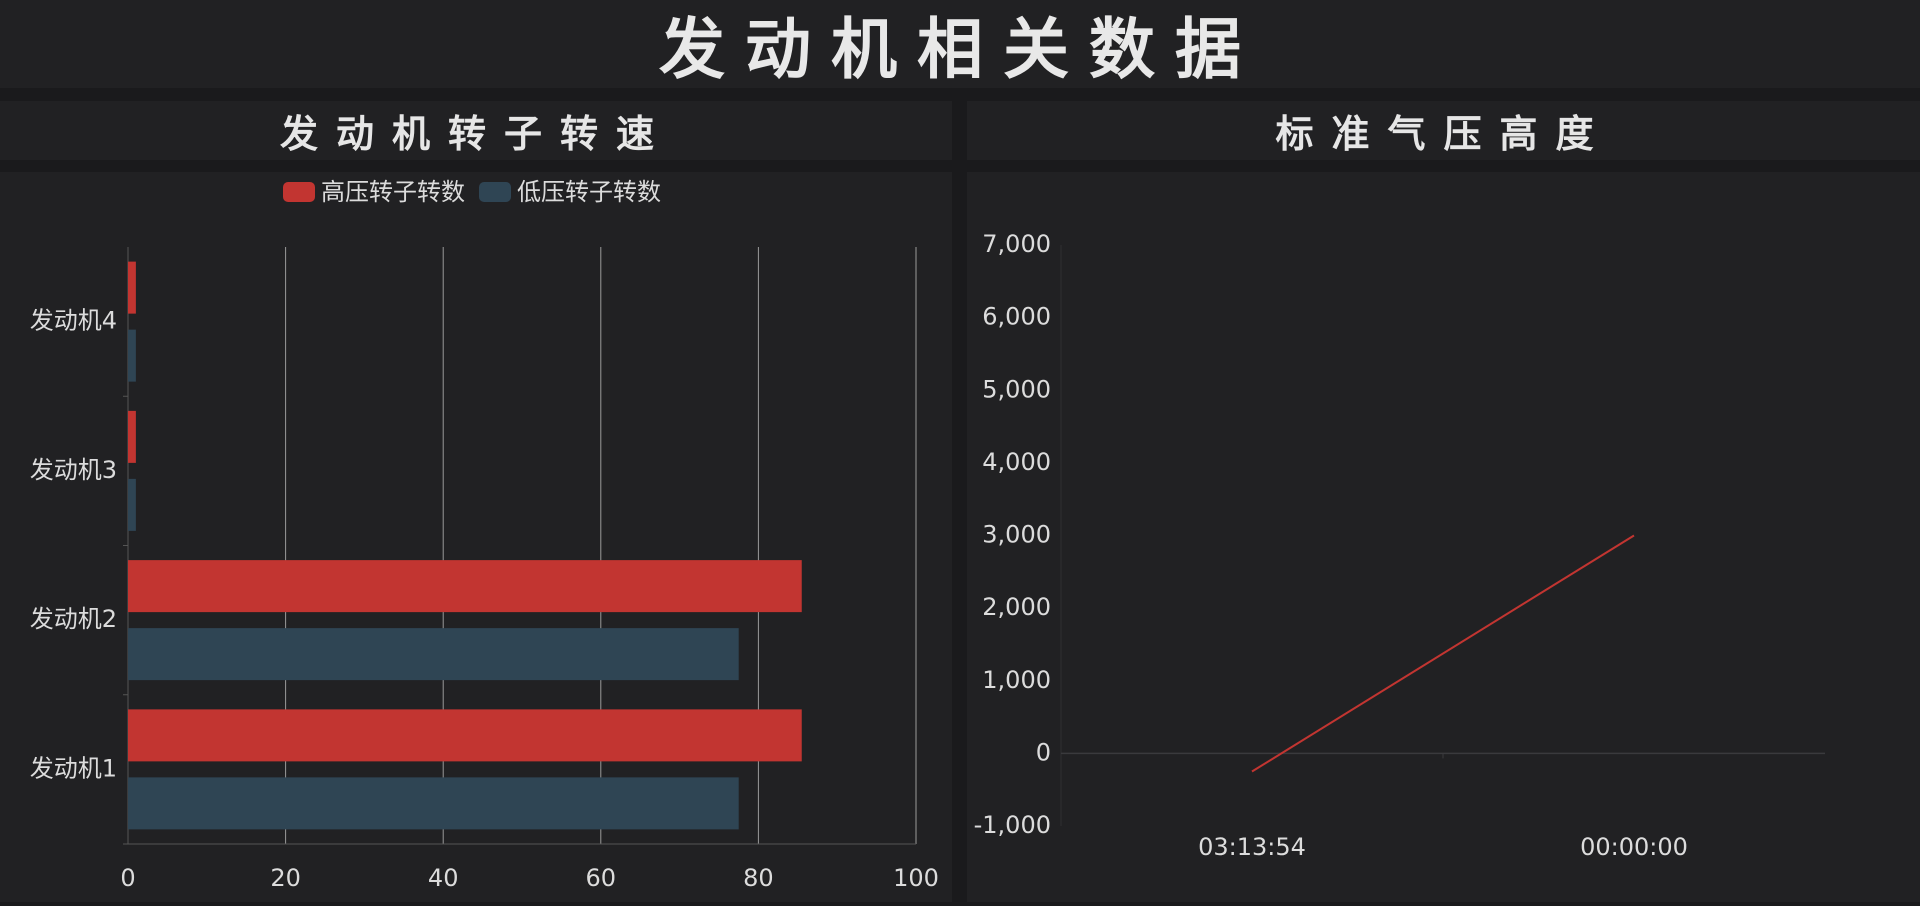  I want to click on y-tick-label: -1,000, so click(1012, 825).